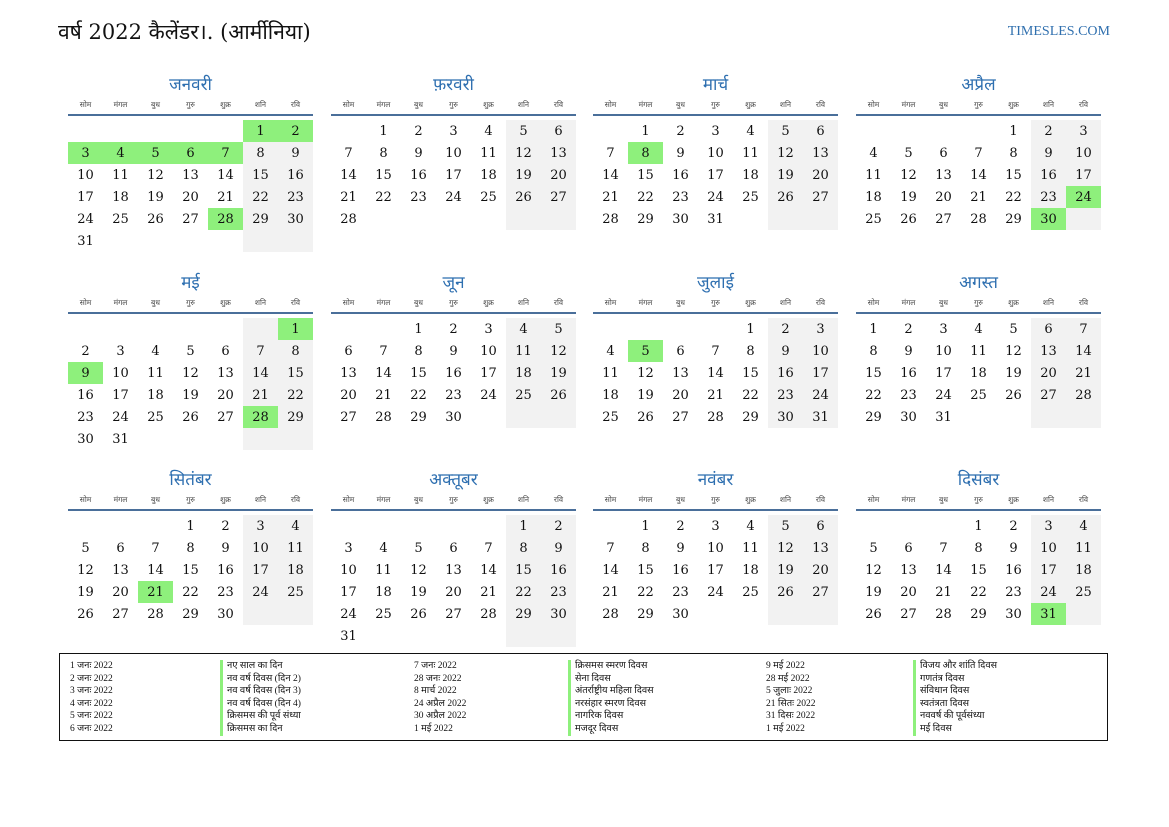 This screenshot has height=827, width=1169. I want to click on day-cell: 29, so click(523, 614).